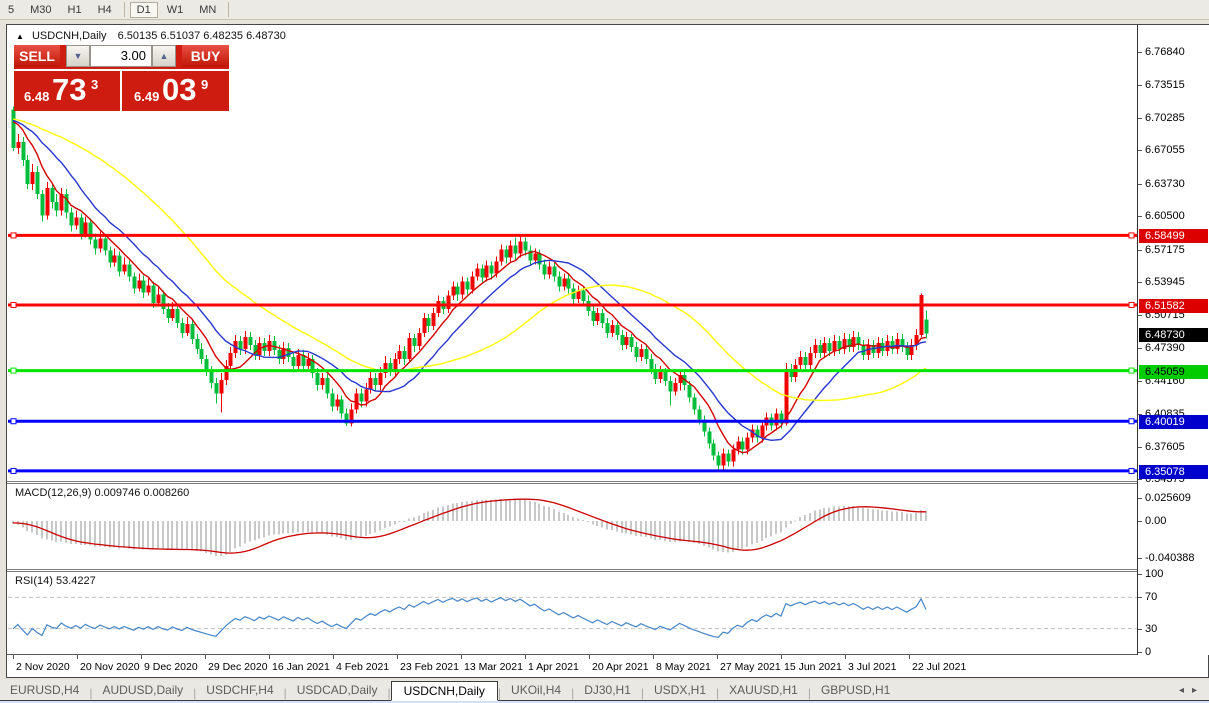  What do you see at coordinates (572, 617) in the screenshot?
I see `rsi-chart` at bounding box center [572, 617].